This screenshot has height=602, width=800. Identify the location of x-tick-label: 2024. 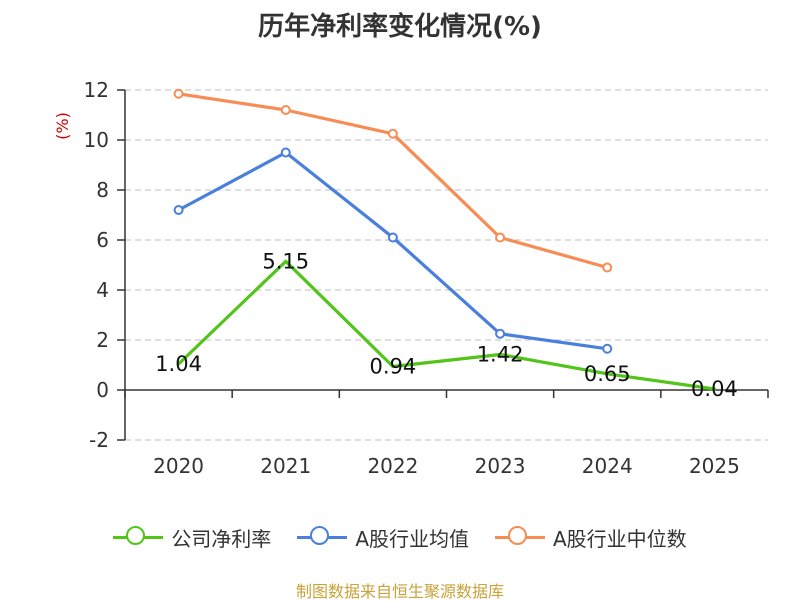
(607, 466).